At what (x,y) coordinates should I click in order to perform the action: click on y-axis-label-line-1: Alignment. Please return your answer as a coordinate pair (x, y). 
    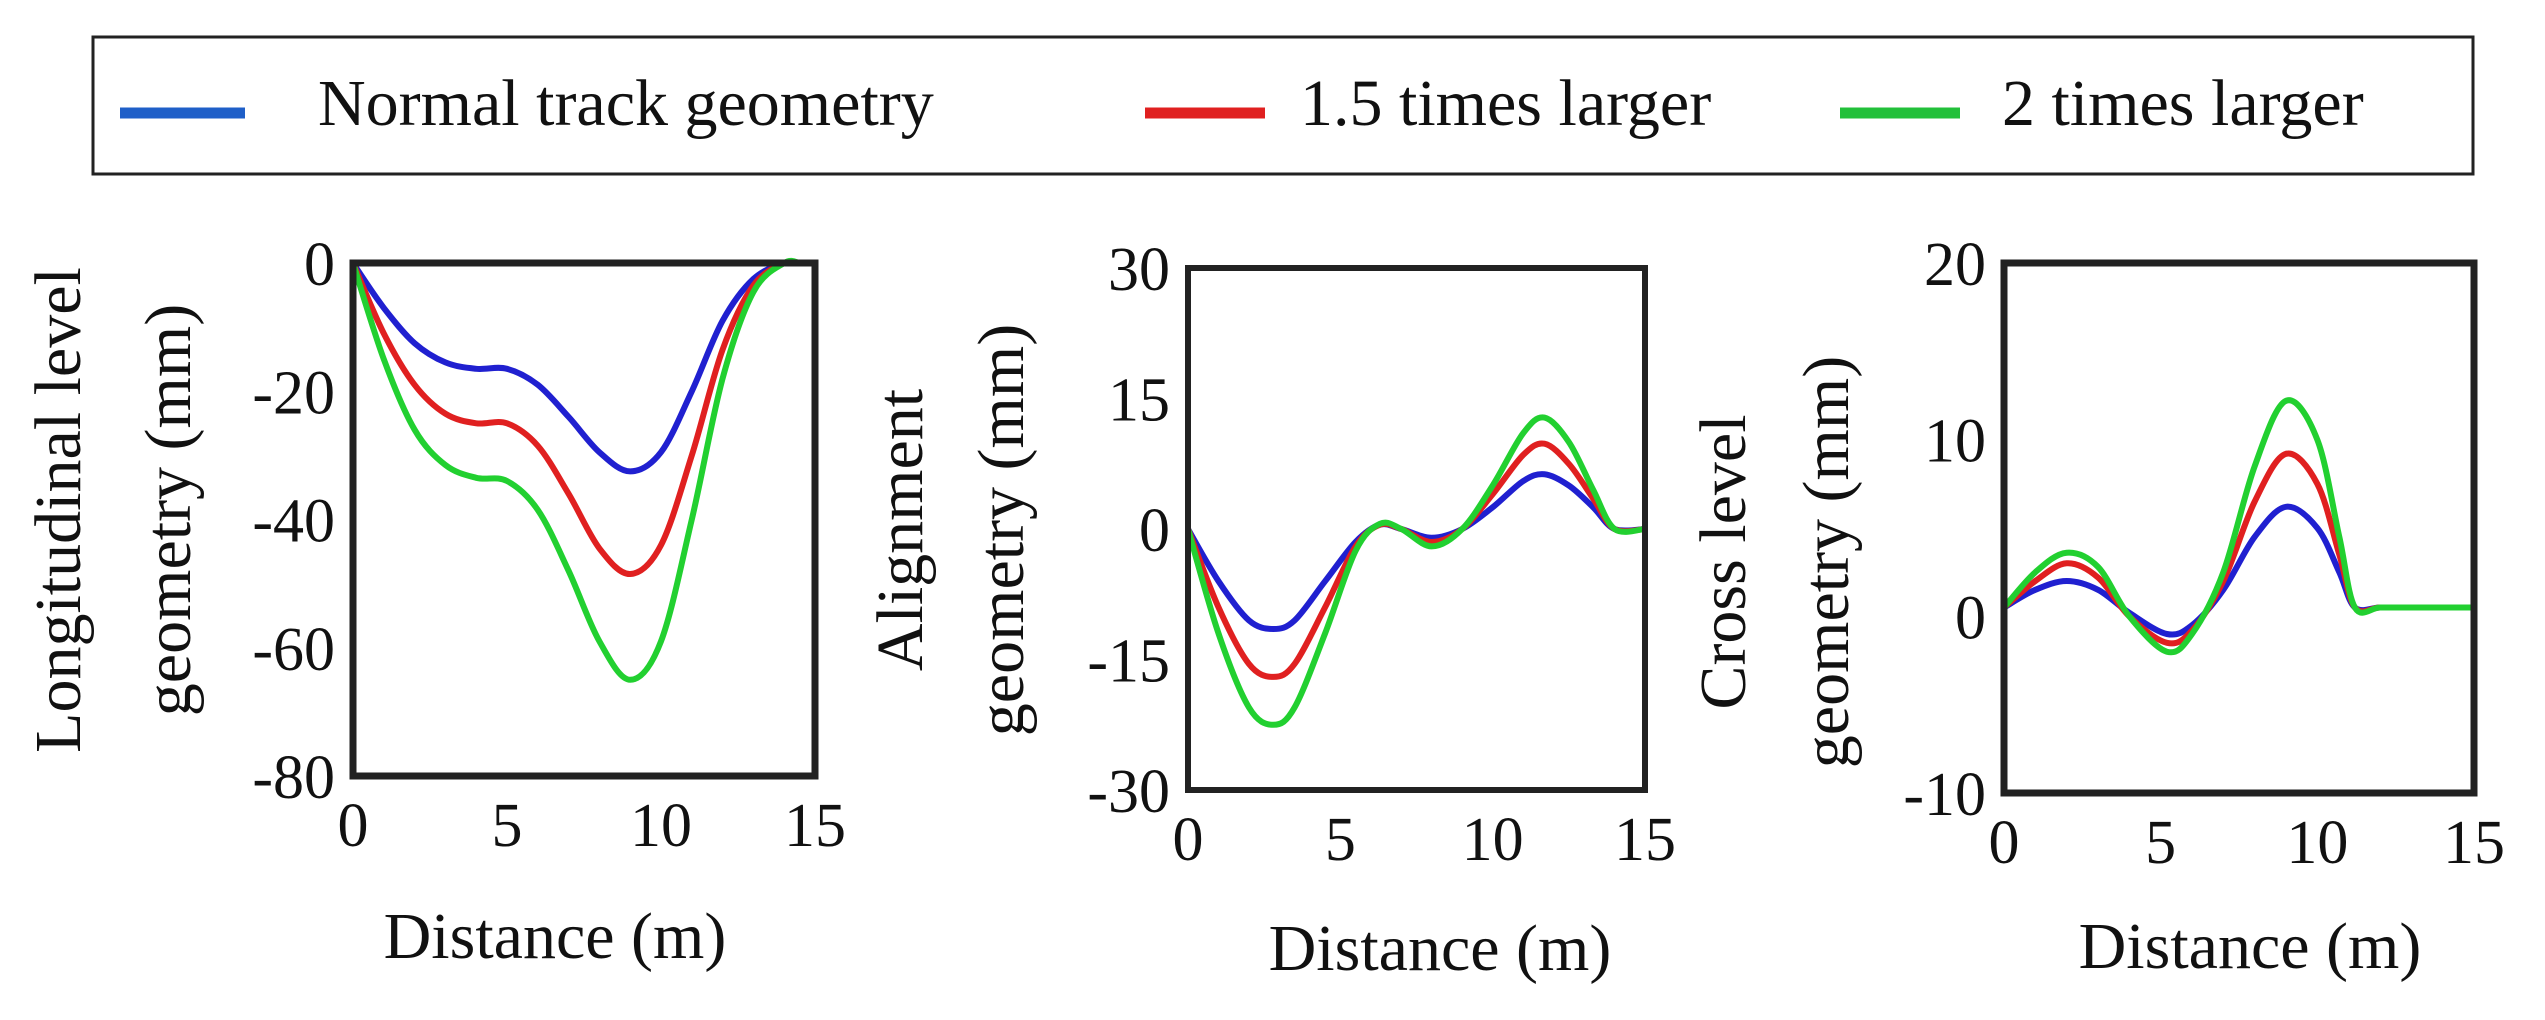
    Looking at the image, I should click on (900, 530).